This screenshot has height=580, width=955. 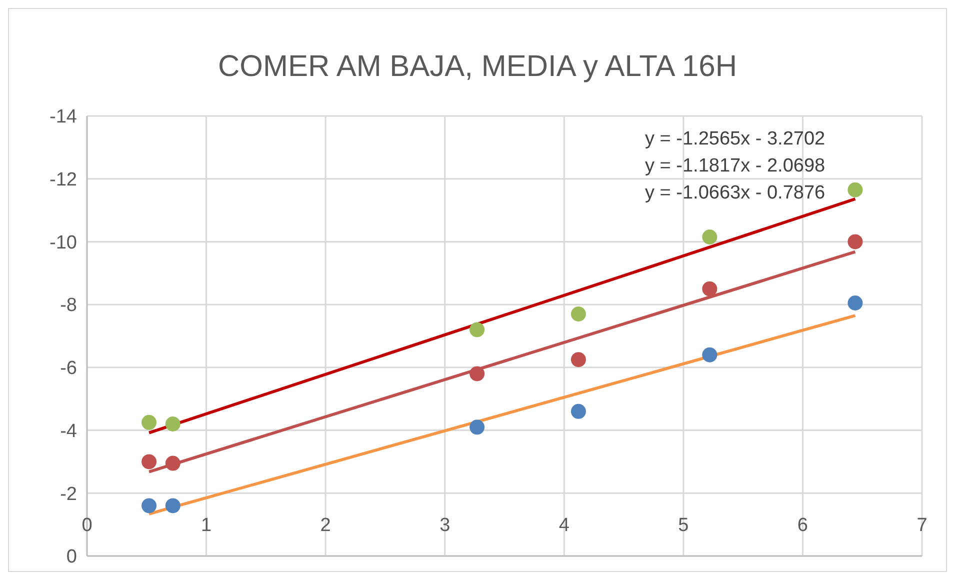 I want to click on x-tick-label: 1, so click(x=206, y=525).